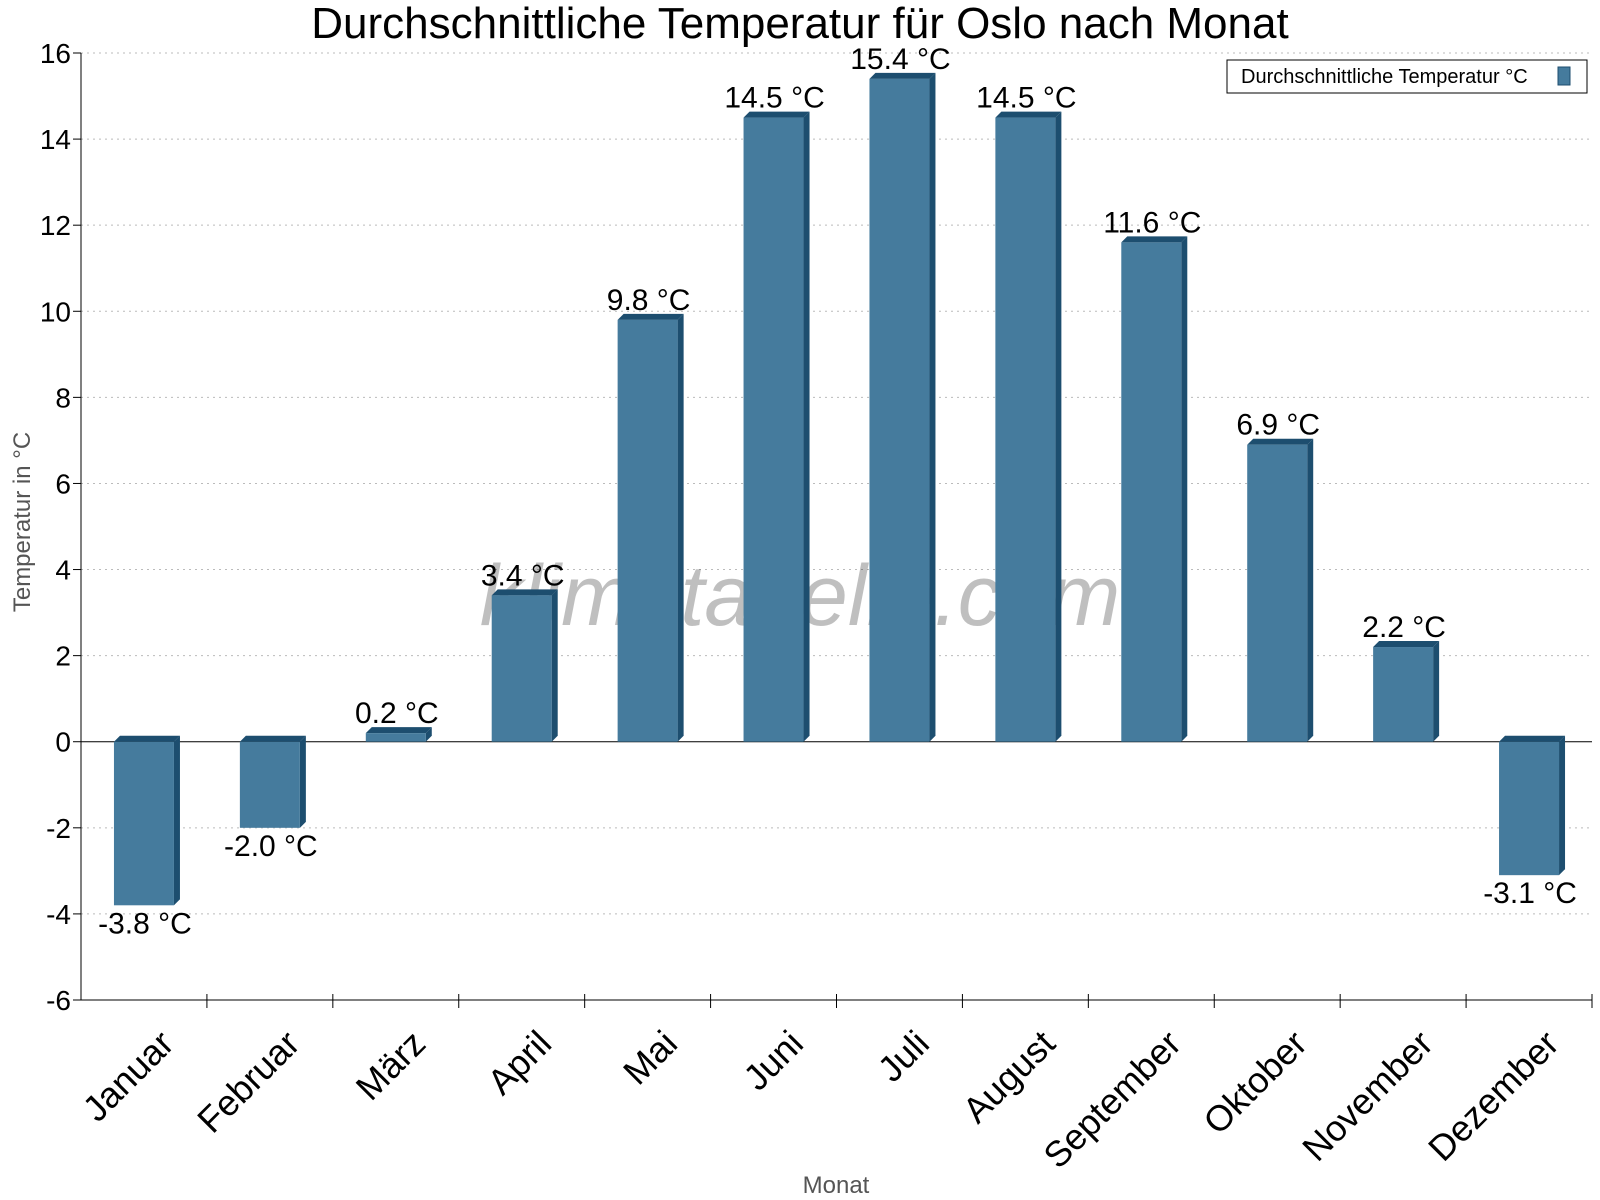  What do you see at coordinates (397, 713) in the screenshot?
I see `bar-value-label: 0.2 °C` at bounding box center [397, 713].